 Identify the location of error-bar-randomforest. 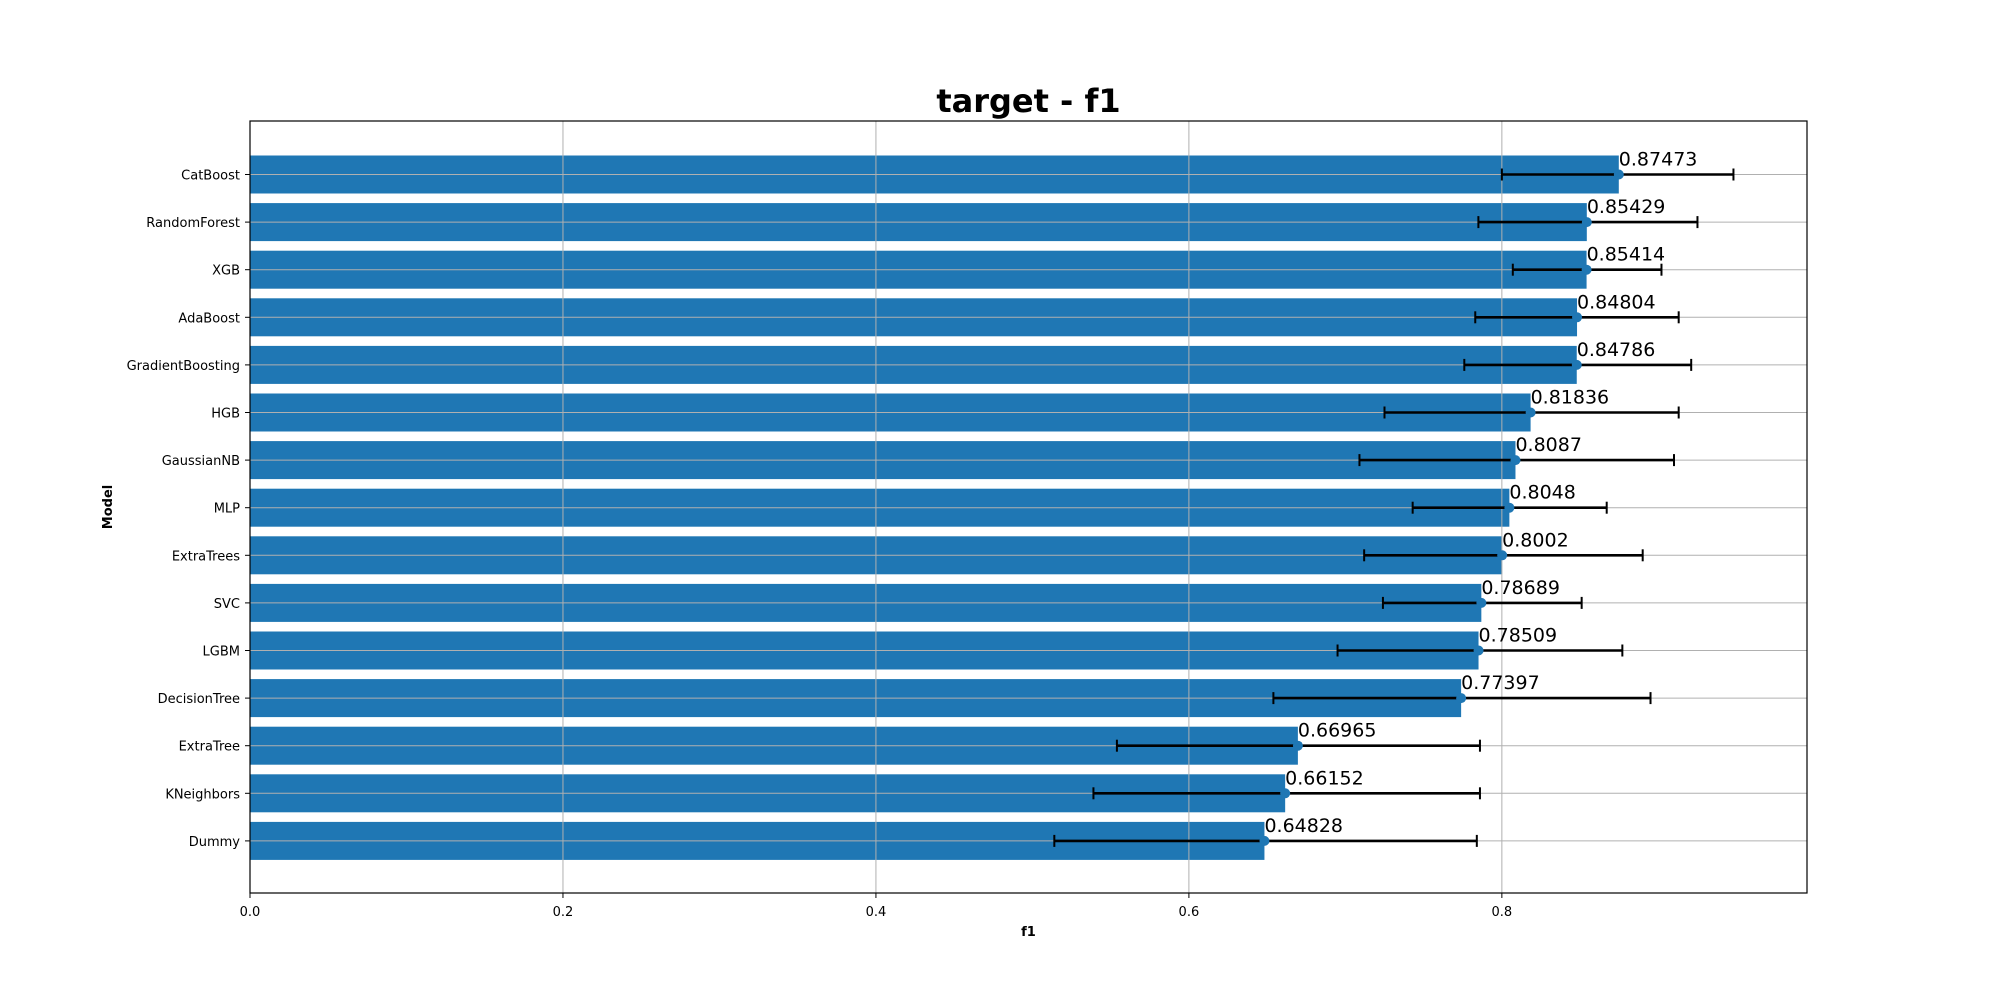
(1588, 222).